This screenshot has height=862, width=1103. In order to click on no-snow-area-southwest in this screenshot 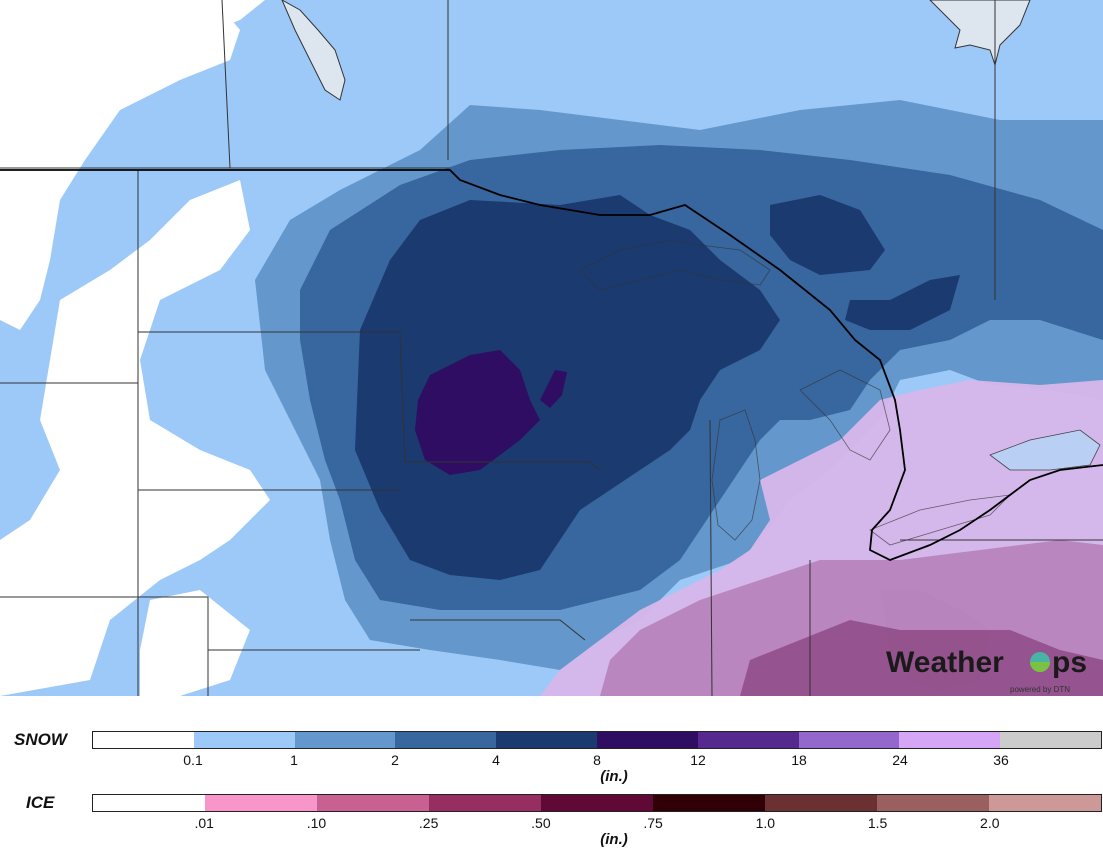, I will do `click(195, 643)`.